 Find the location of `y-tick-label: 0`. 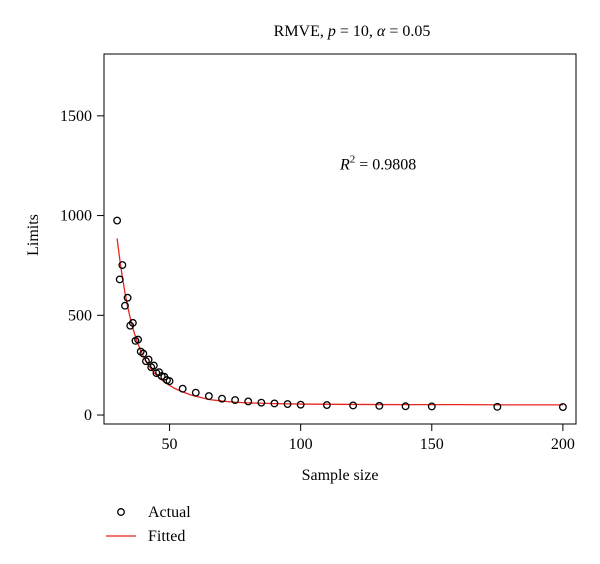

y-tick-label: 0 is located at coordinates (88, 415).